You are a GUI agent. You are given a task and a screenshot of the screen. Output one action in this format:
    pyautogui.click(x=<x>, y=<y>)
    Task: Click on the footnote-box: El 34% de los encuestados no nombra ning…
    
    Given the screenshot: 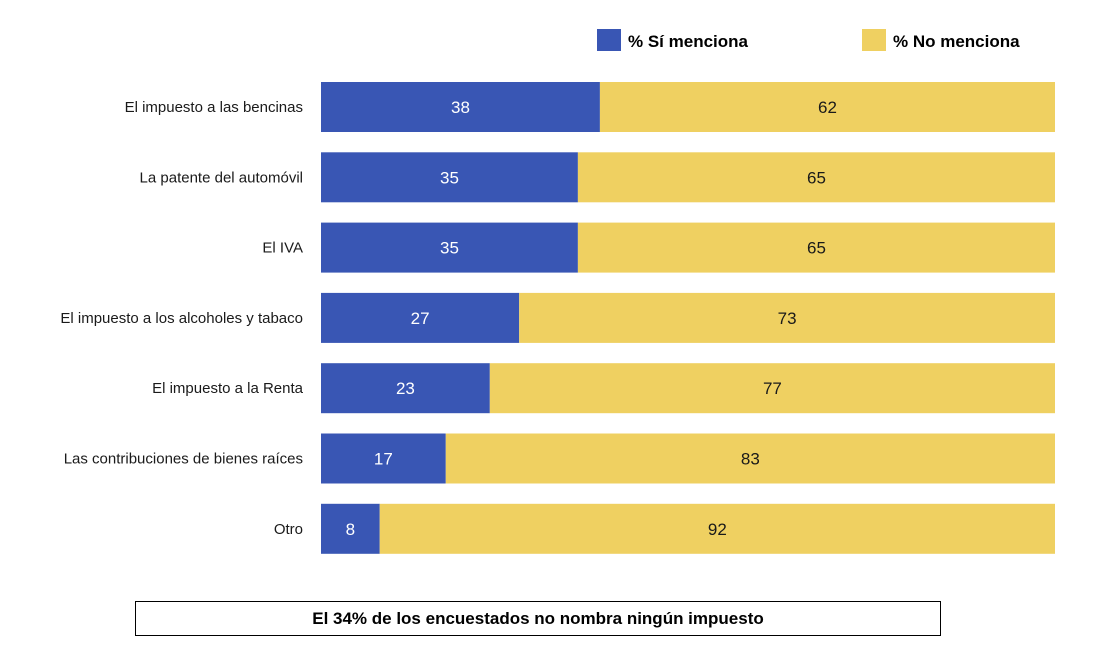 What is the action you would take?
    pyautogui.click(x=538, y=618)
    